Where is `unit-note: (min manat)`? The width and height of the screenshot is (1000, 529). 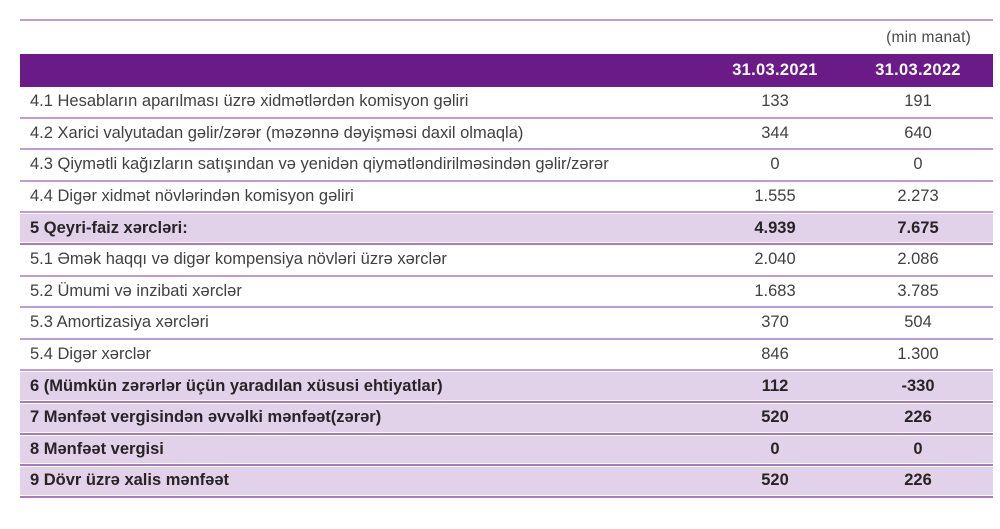 unit-note: (min manat) is located at coordinates (928, 37).